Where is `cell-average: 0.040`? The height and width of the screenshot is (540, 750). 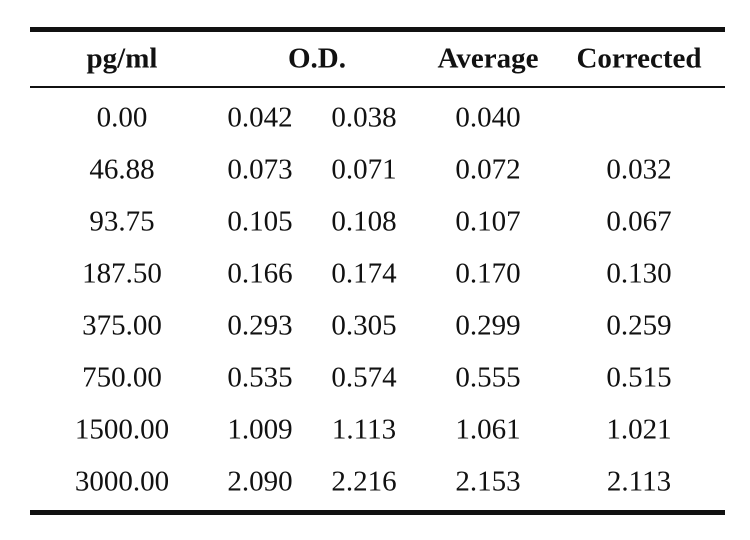 cell-average: 0.040 is located at coordinates (488, 117).